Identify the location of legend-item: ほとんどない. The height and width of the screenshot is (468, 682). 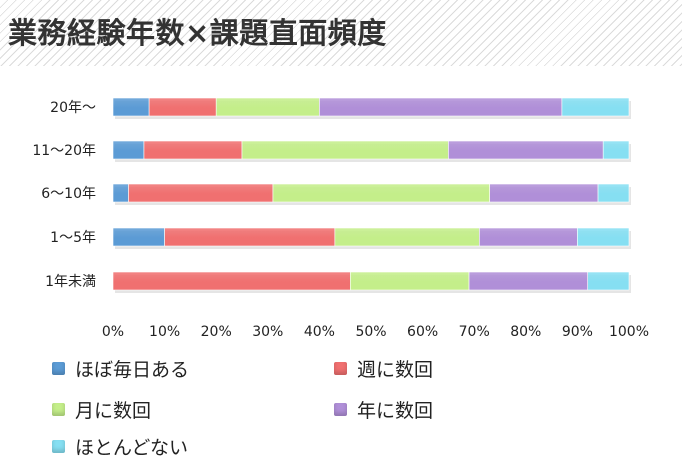
(120, 446).